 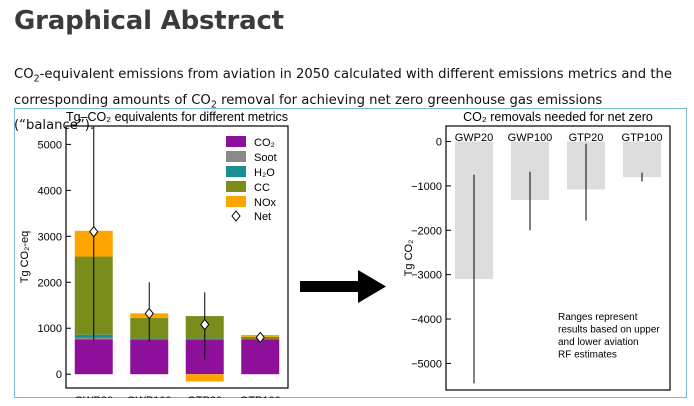 What do you see at coordinates (236, 216) in the screenshot?
I see `legend-net-marker` at bounding box center [236, 216].